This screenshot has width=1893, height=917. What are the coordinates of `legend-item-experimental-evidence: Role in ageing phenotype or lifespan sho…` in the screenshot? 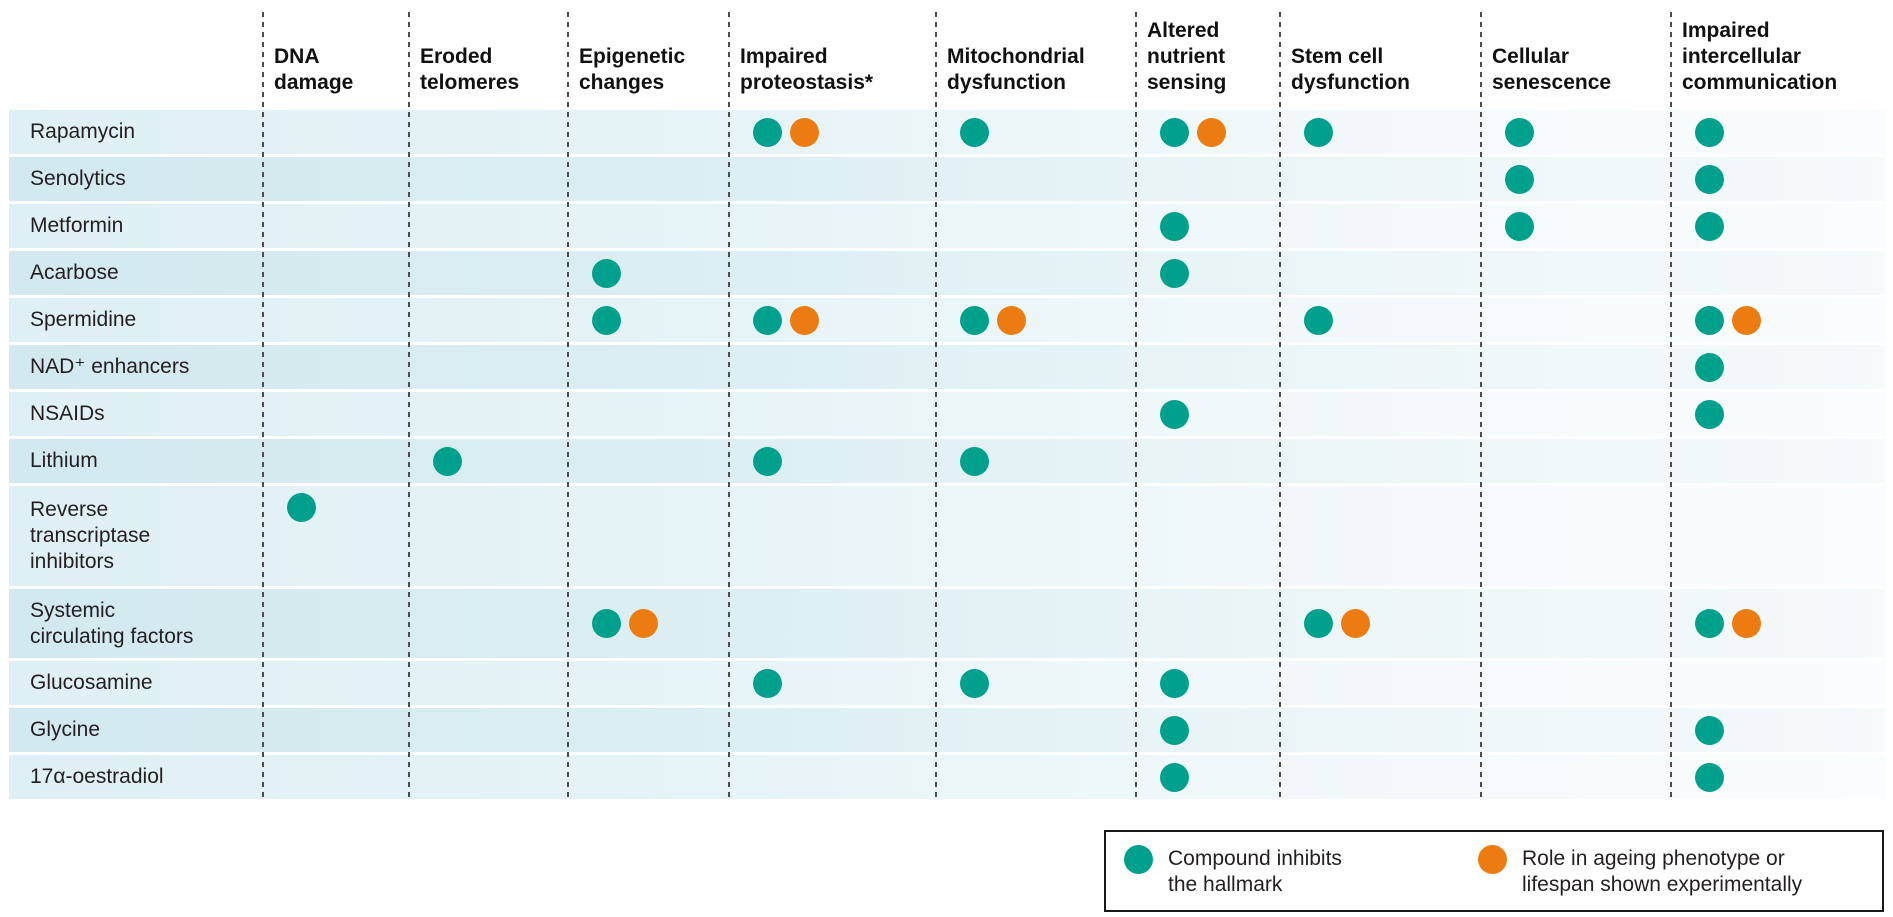 It's located at (1640, 871).